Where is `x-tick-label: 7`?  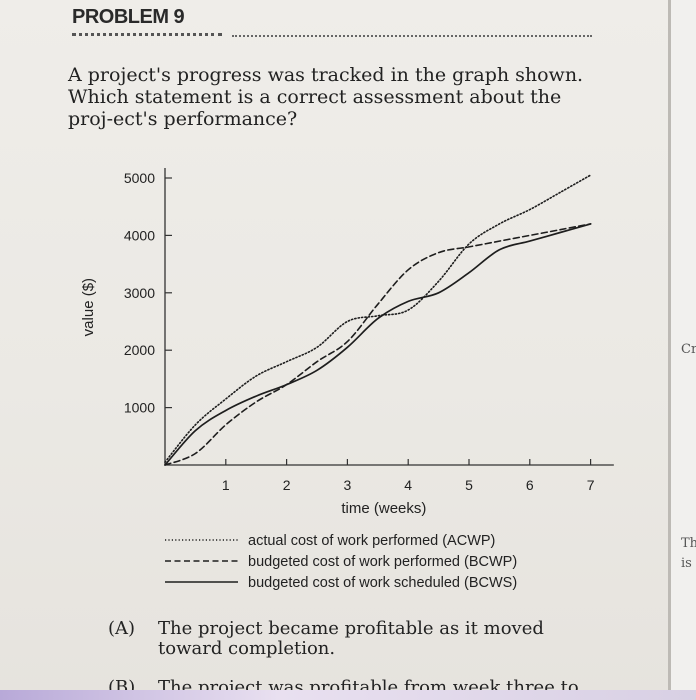
x-tick-label: 7 is located at coordinates (591, 485).